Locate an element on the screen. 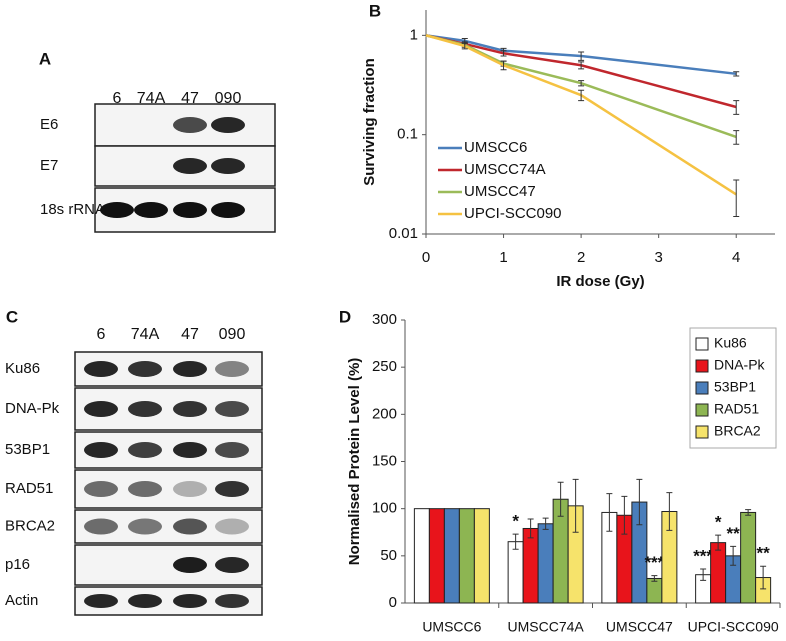 The height and width of the screenshot is (641, 786). x-axis-label: IR dose (Gy) is located at coordinates (600, 281).